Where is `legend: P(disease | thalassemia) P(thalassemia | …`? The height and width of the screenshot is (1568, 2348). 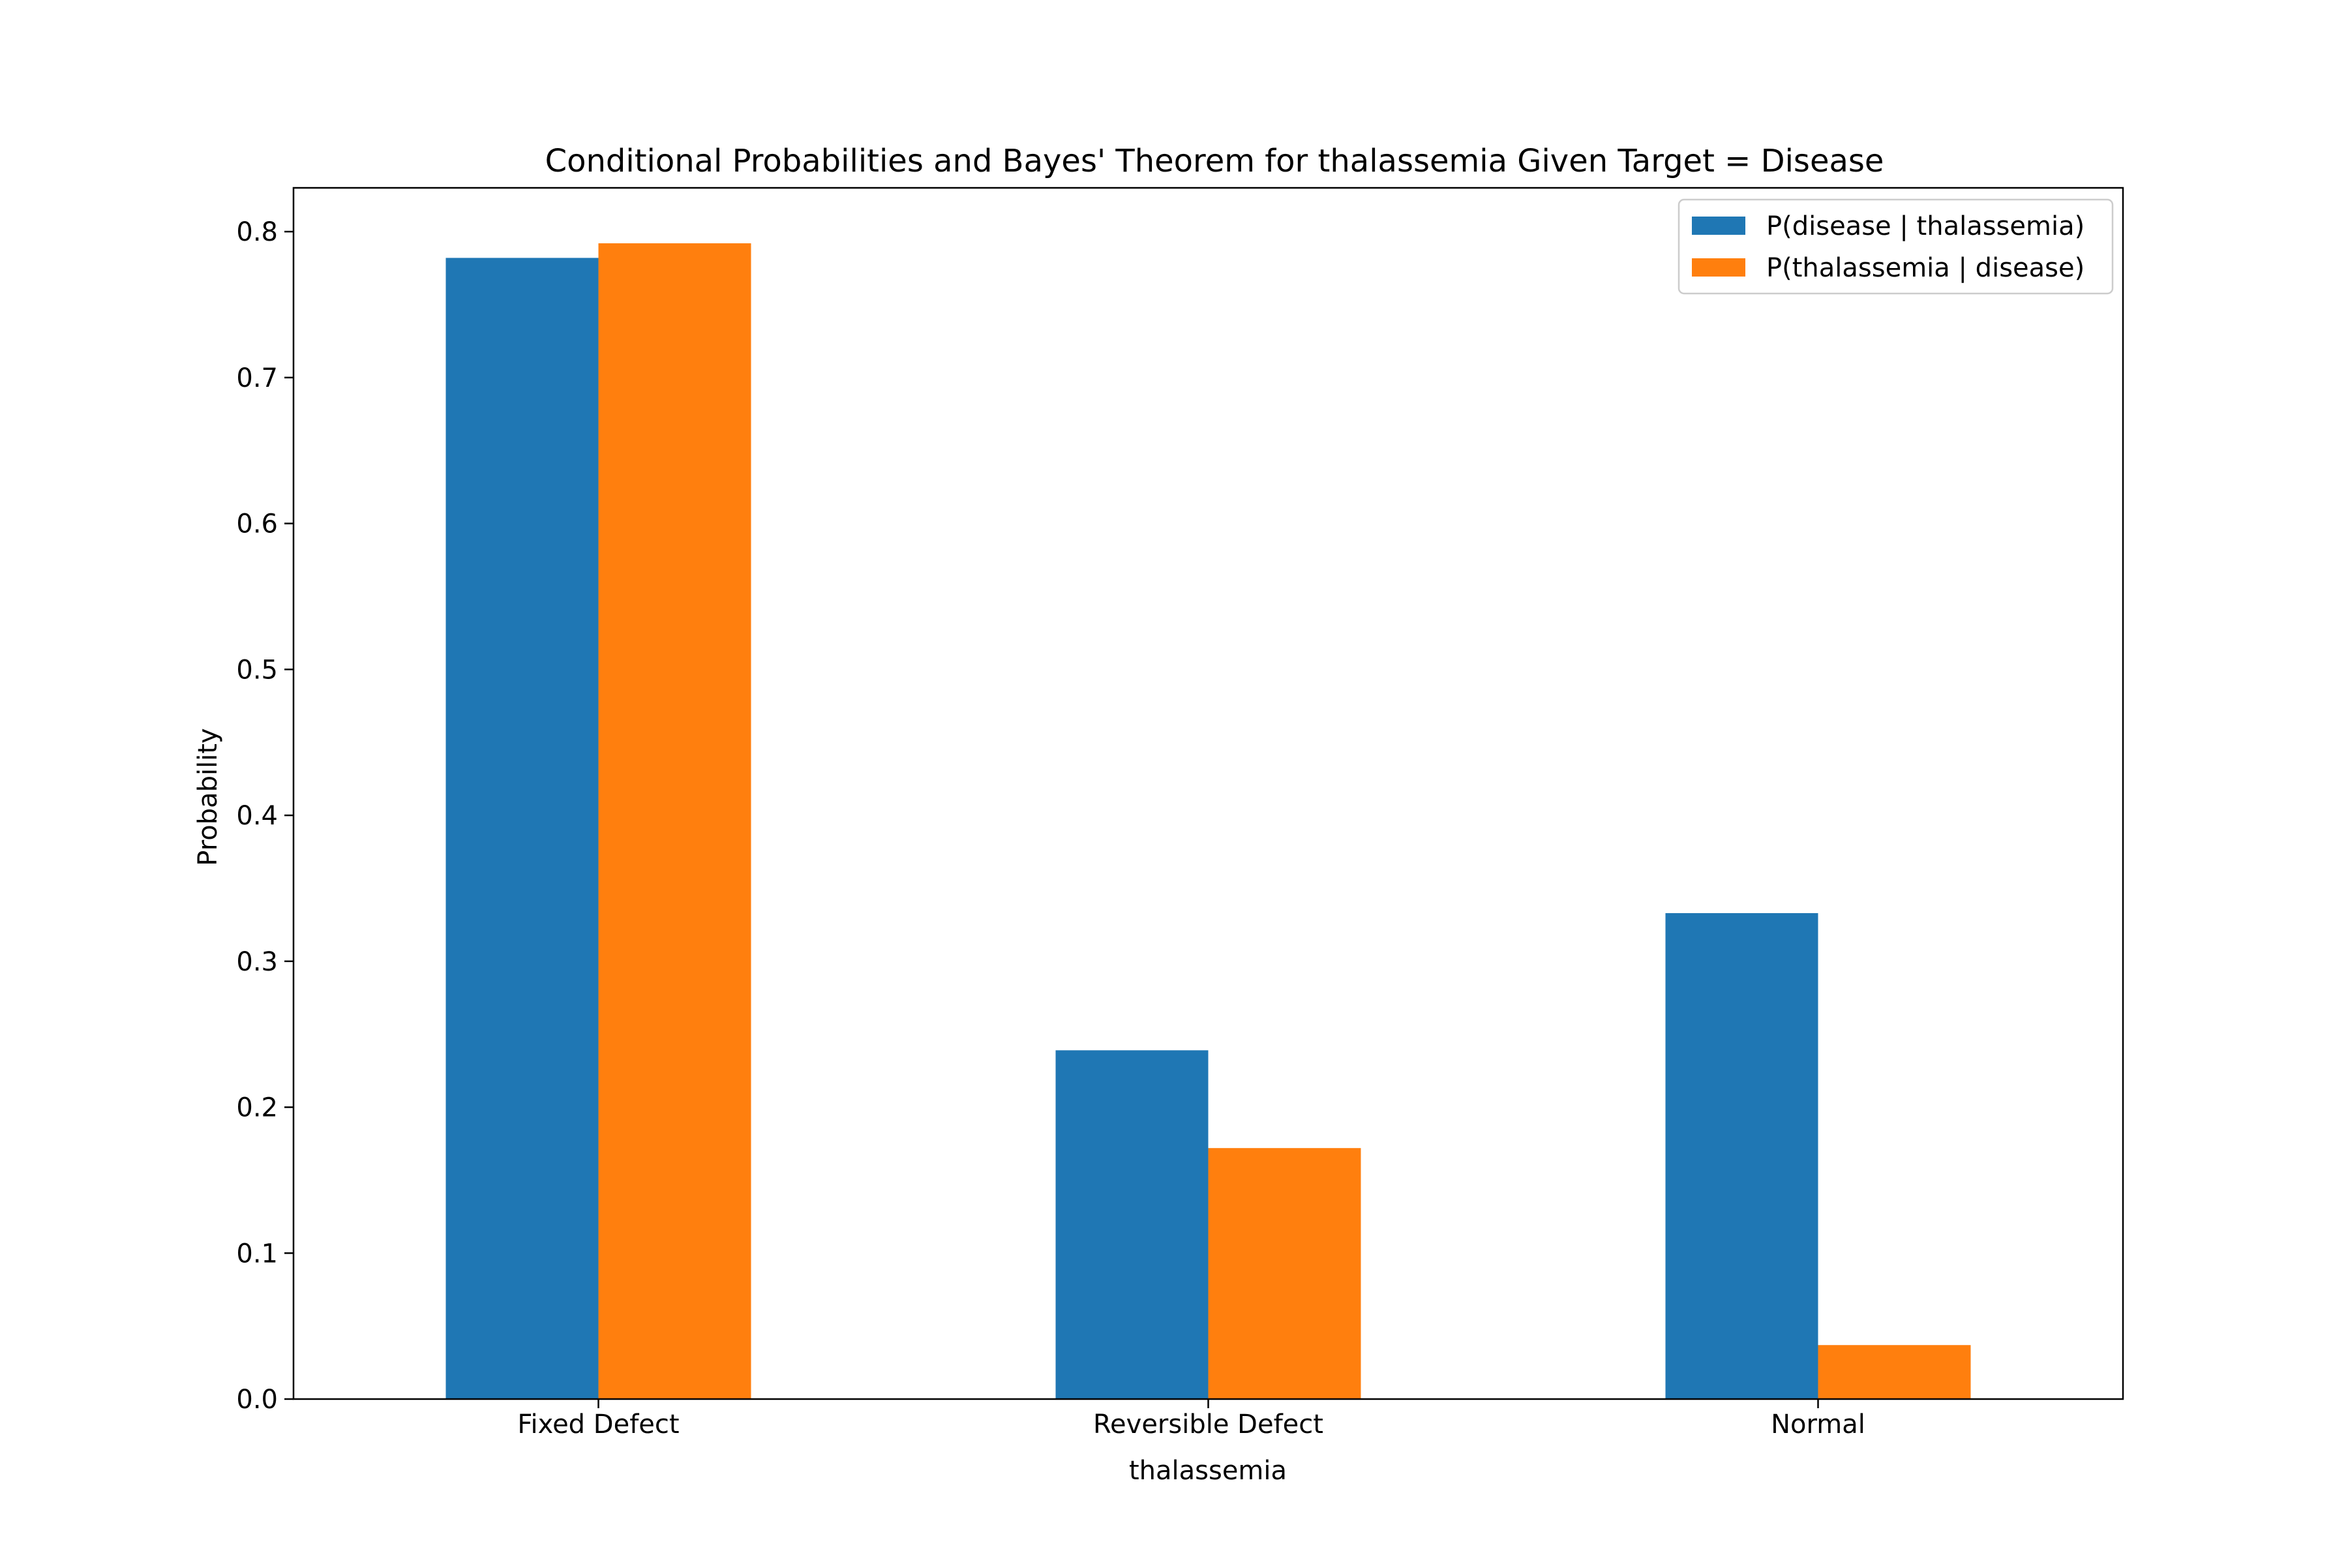
legend: P(disease | thalassemia) P(thalassemia | … is located at coordinates (1896, 246).